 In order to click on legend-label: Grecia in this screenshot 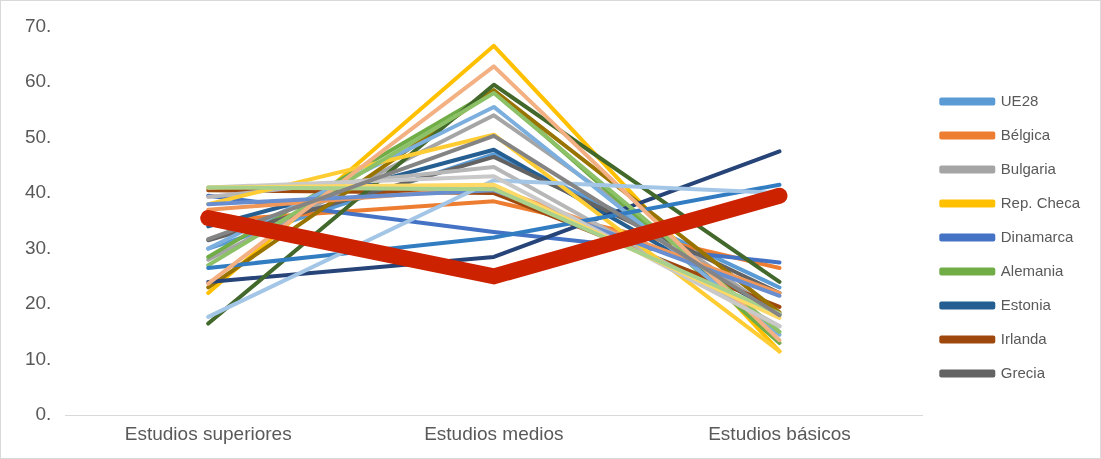, I will do `click(1023, 372)`.